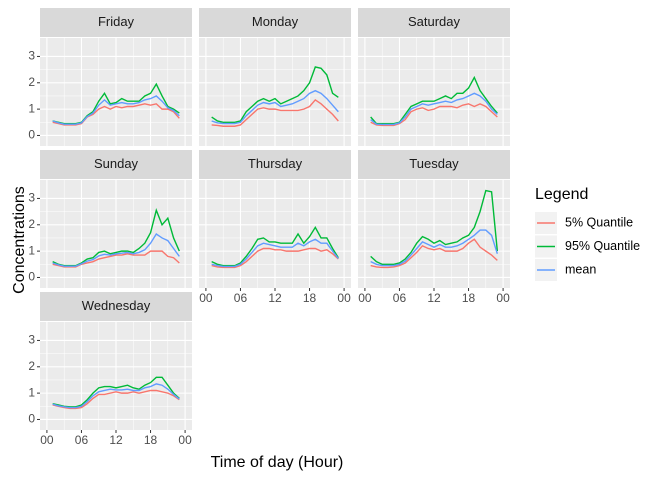 The image size is (672, 480). I want to click on legend-title: Legend, so click(561, 194).